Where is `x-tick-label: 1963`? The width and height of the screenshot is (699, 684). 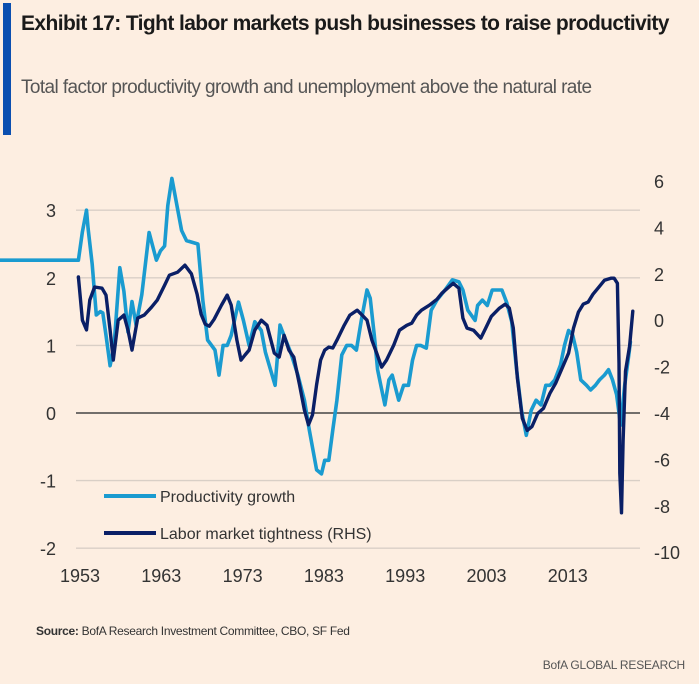
x-tick-label: 1963 is located at coordinates (161, 576).